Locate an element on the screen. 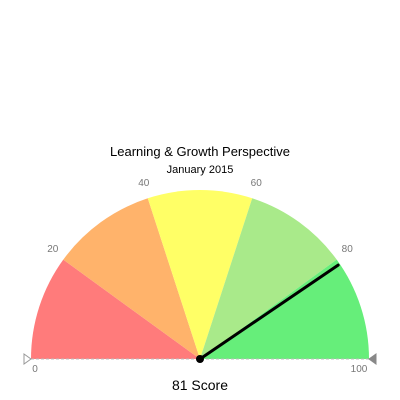  tick-label-60: 60 is located at coordinates (257, 183).